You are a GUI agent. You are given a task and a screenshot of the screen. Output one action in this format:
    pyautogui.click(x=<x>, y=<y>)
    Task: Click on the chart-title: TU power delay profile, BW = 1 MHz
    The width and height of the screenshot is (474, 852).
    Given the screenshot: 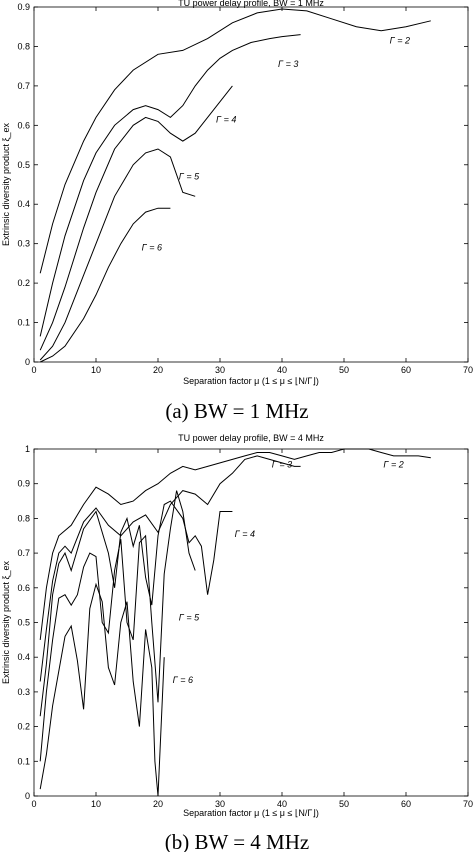 What is the action you would take?
    pyautogui.click(x=251, y=4)
    